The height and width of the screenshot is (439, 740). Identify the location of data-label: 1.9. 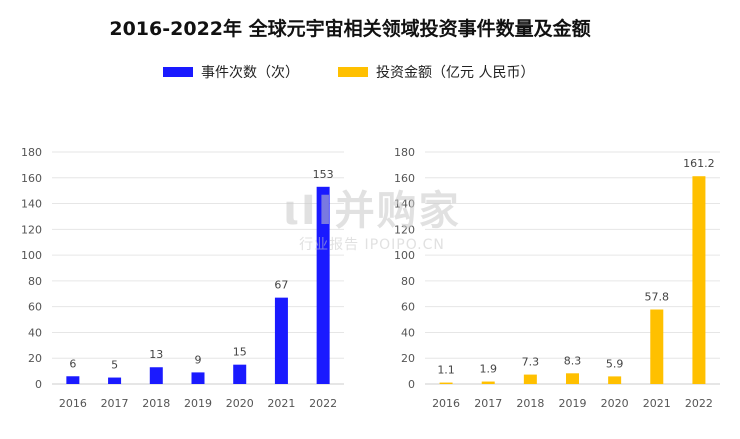
(488, 369).